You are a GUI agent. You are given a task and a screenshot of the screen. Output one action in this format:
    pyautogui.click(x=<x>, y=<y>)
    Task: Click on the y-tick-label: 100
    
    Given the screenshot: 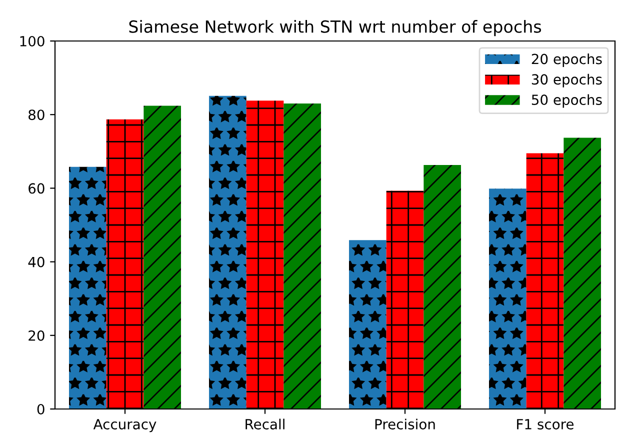 What is the action you would take?
    pyautogui.click(x=32, y=41)
    